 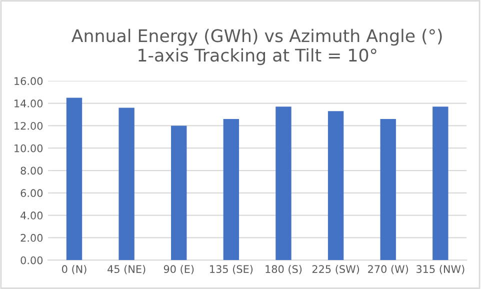 I want to click on y-tick-label: 16.00, so click(x=28, y=81).